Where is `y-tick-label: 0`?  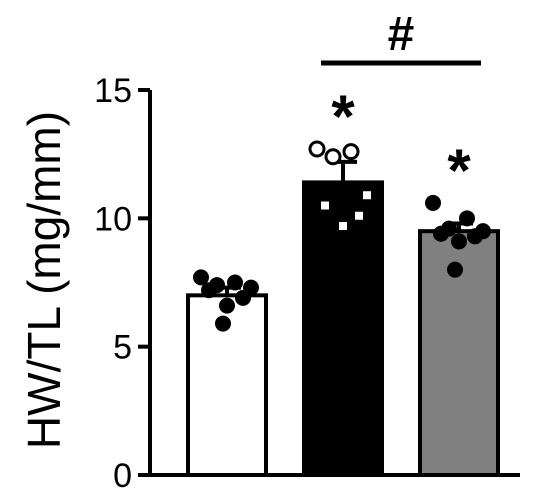 y-tick-label: 0 is located at coordinates (122, 474).